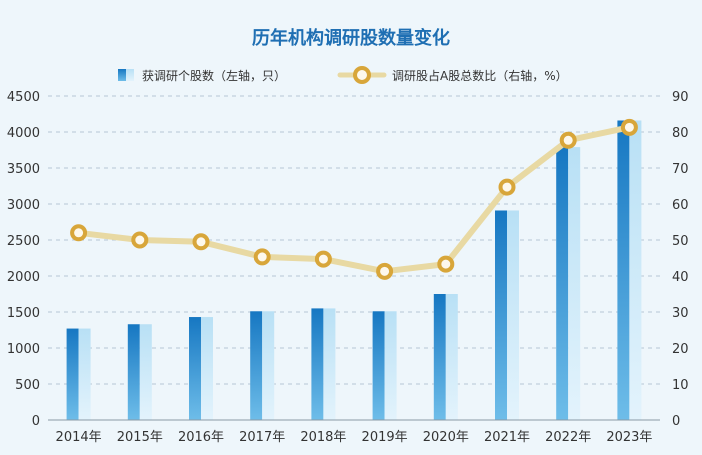 The width and height of the screenshot is (702, 455). I want to click on legend-bar-swatch-light, so click(130, 75).